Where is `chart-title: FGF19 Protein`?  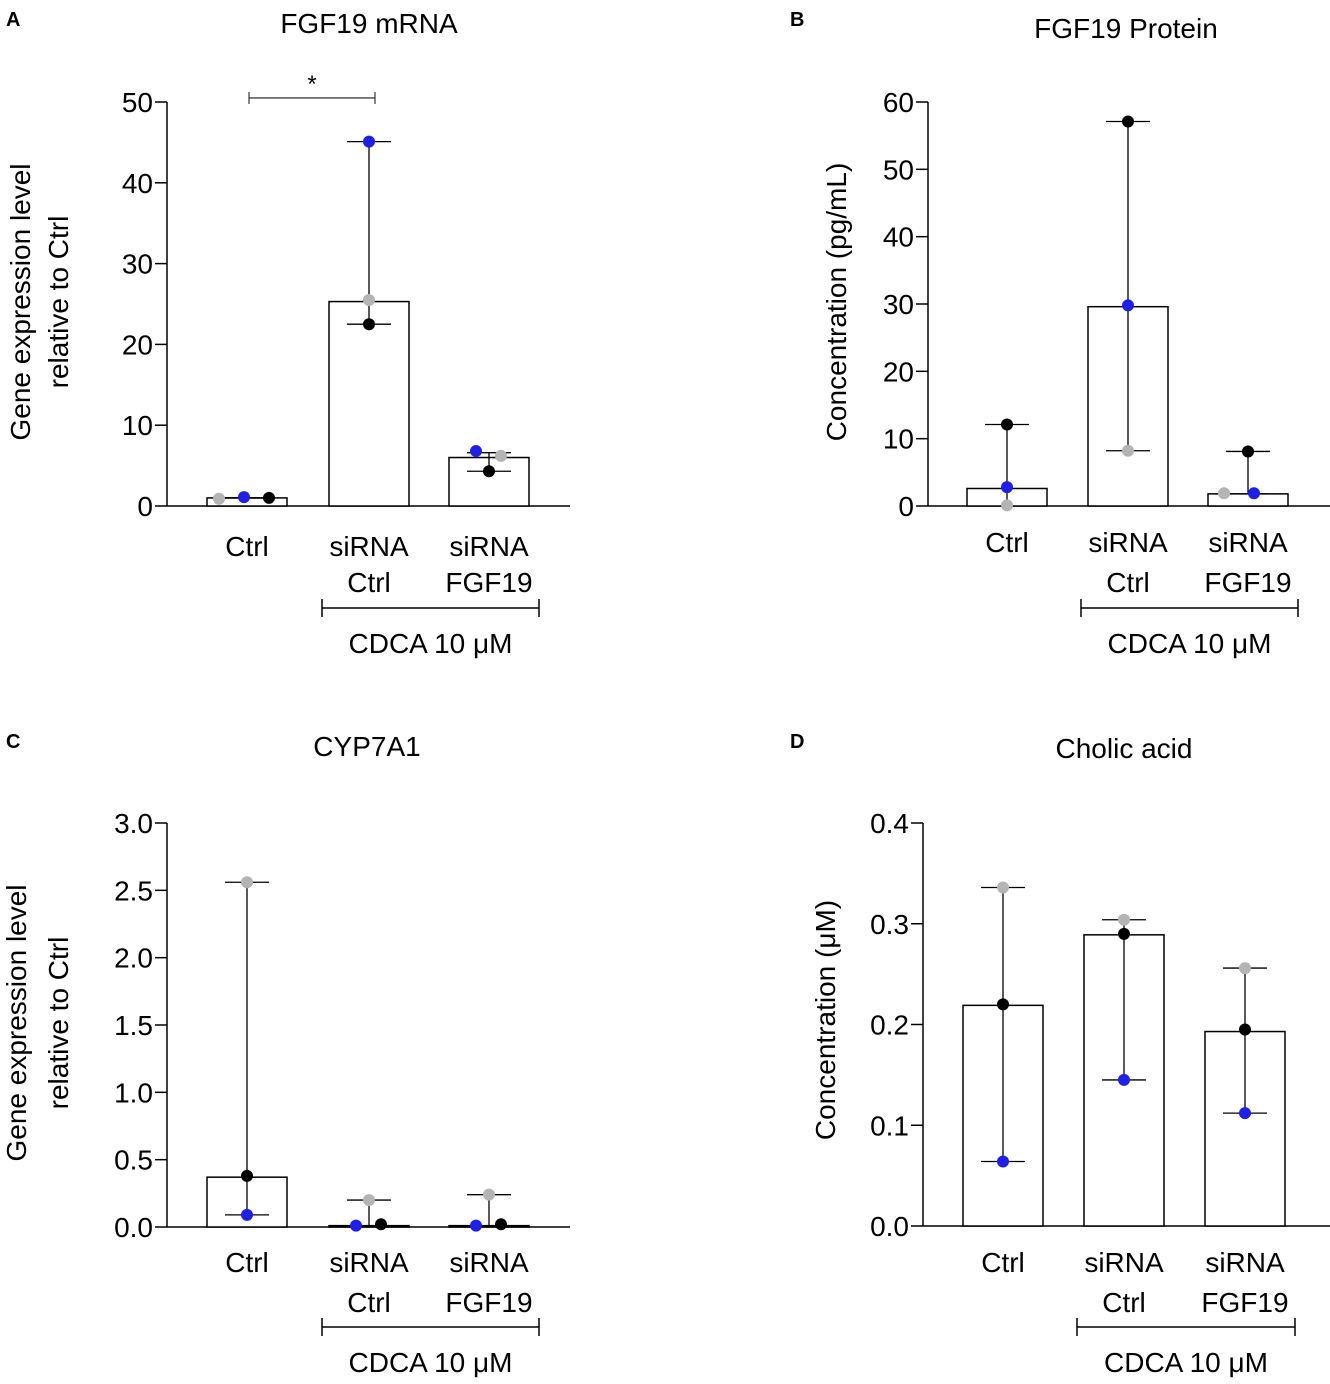 chart-title: FGF19 Protein is located at coordinates (1126, 28).